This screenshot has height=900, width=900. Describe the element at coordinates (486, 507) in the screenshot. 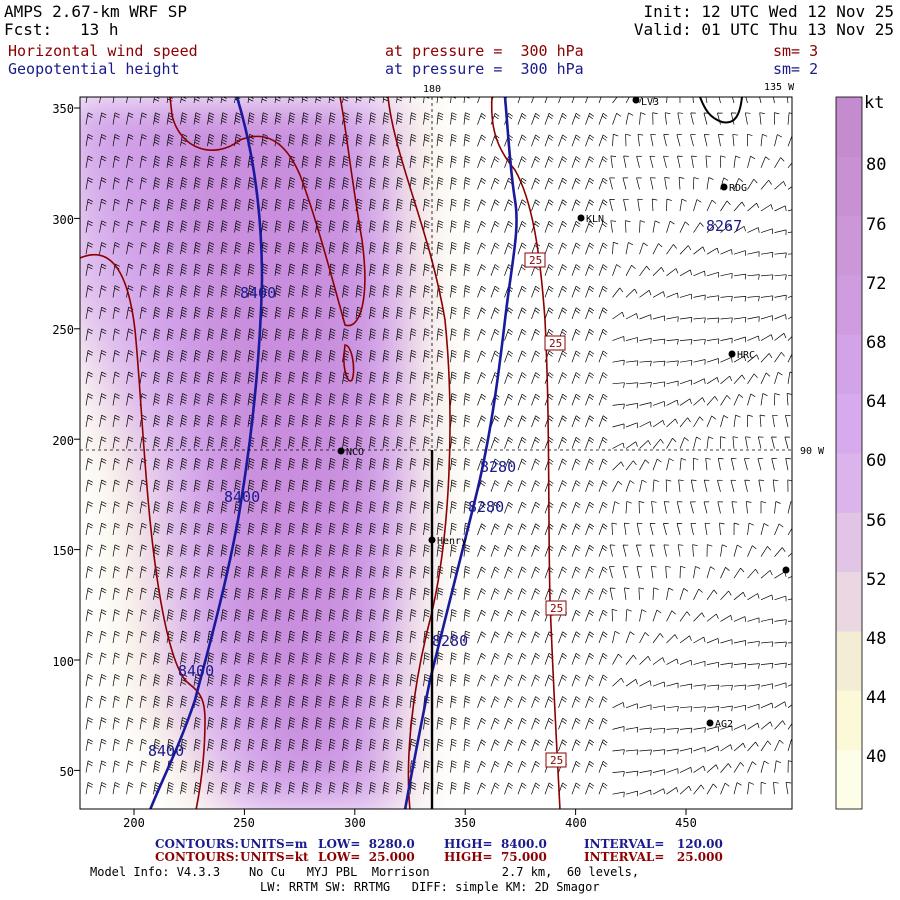

I see `height-label: 8280` at that location.